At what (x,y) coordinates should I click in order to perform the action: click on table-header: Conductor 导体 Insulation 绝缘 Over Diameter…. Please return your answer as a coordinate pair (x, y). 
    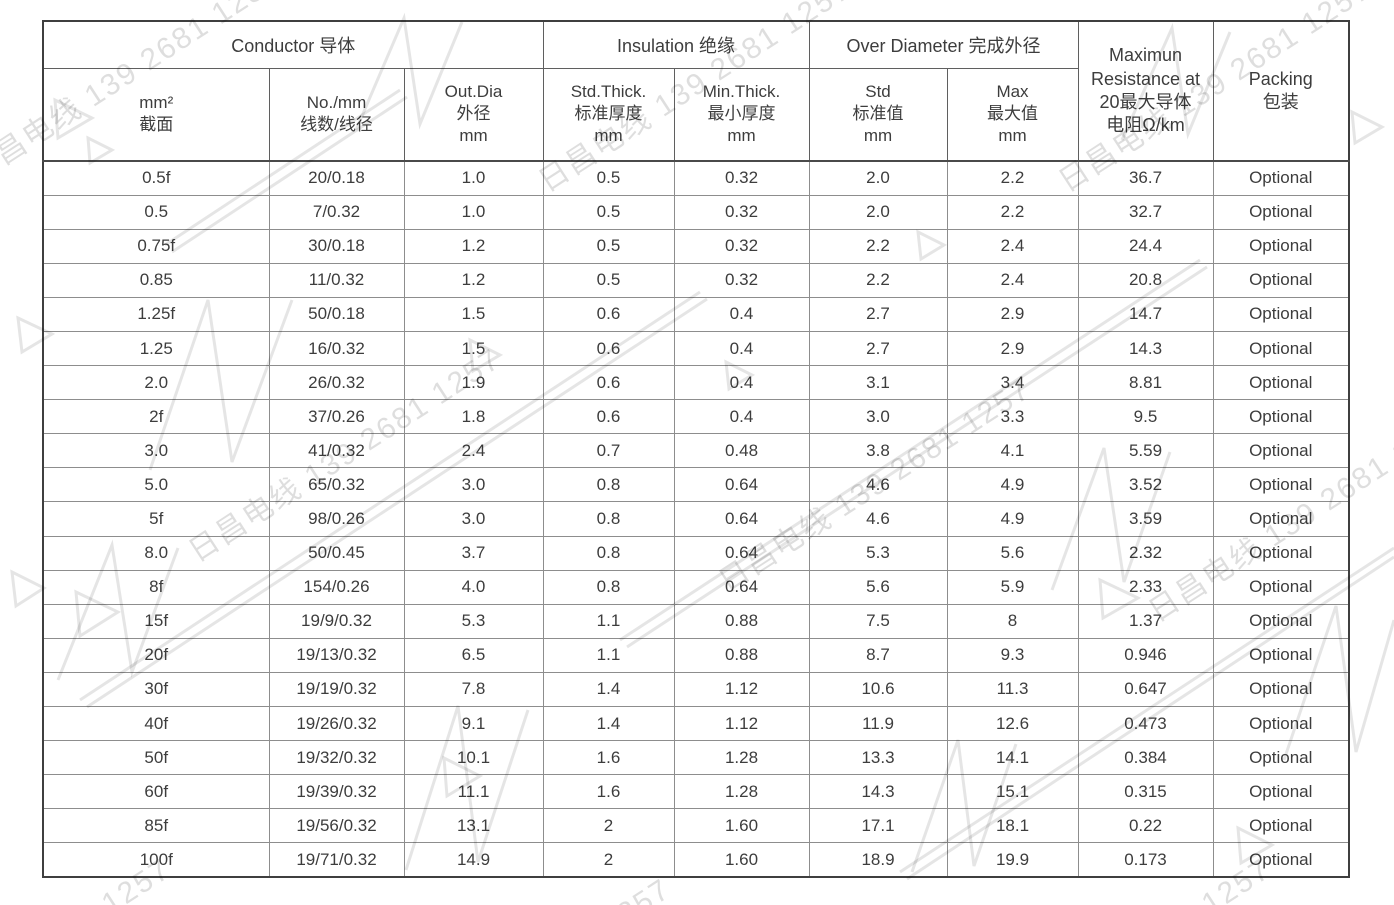
    Looking at the image, I should click on (696, 91).